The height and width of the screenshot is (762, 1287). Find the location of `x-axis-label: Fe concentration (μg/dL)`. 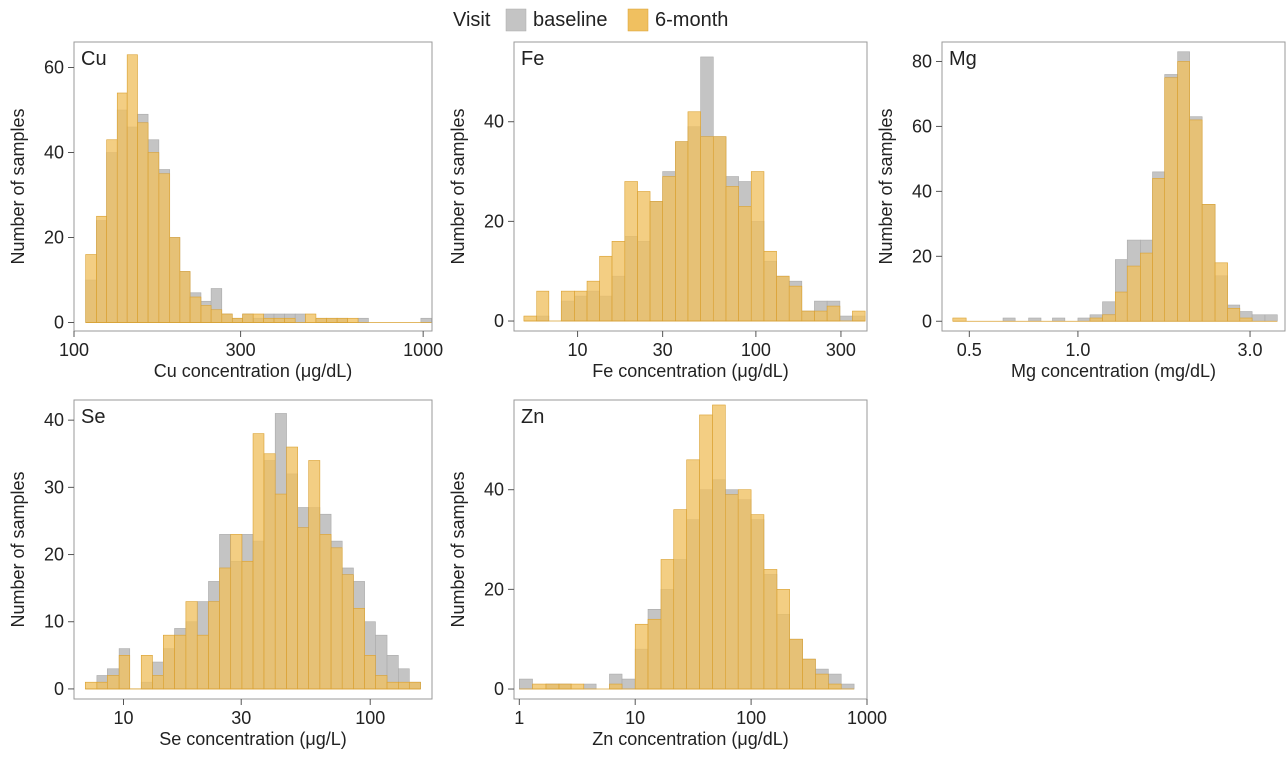

x-axis-label: Fe concentration (μg/dL) is located at coordinates (690, 371).